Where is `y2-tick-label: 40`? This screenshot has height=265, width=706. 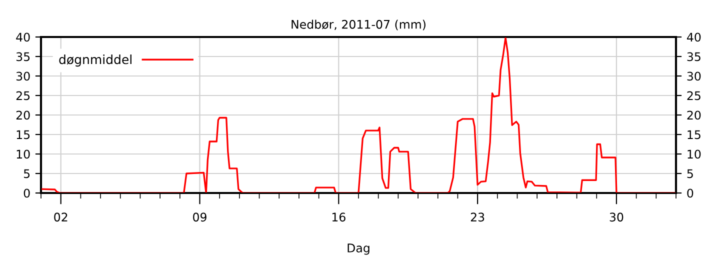 y2-tick-label: 40 is located at coordinates (693, 37).